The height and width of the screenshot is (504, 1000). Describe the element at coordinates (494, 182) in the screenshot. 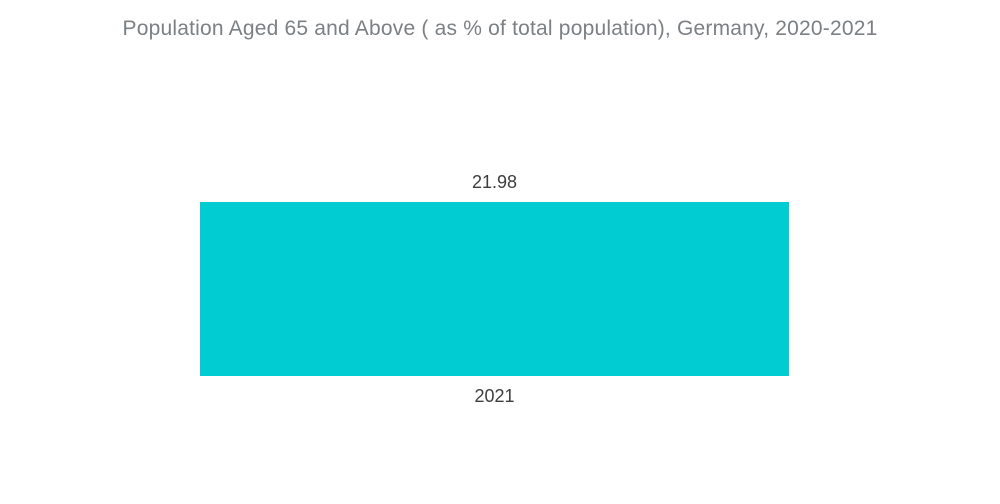

I see `bar-value-label: 21.98` at that location.